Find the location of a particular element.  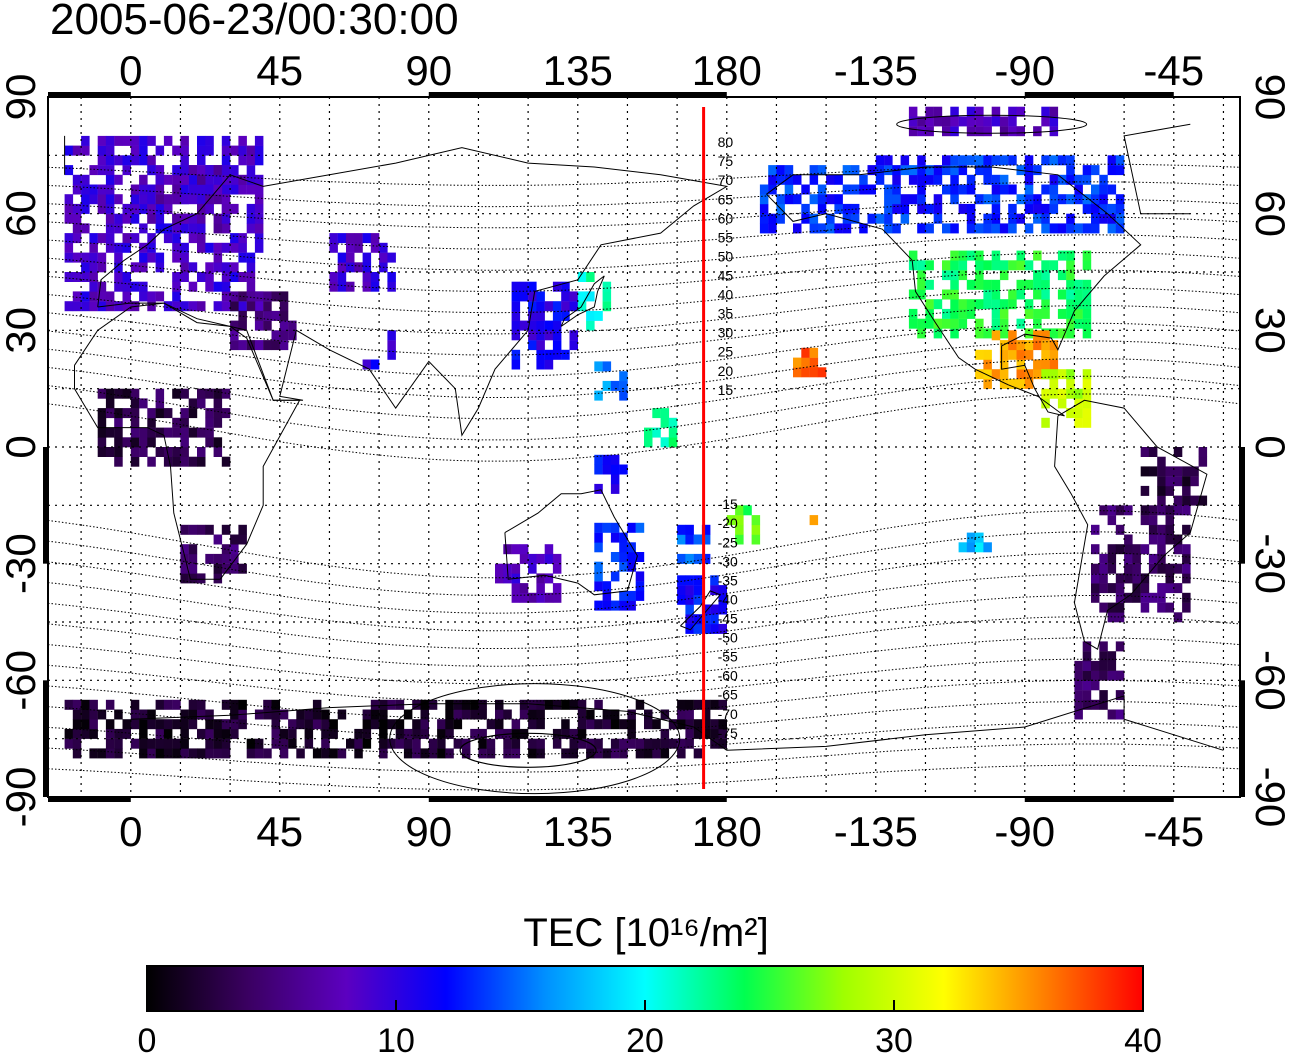

lat-tick-label-left: -30 is located at coordinates (22, 563).